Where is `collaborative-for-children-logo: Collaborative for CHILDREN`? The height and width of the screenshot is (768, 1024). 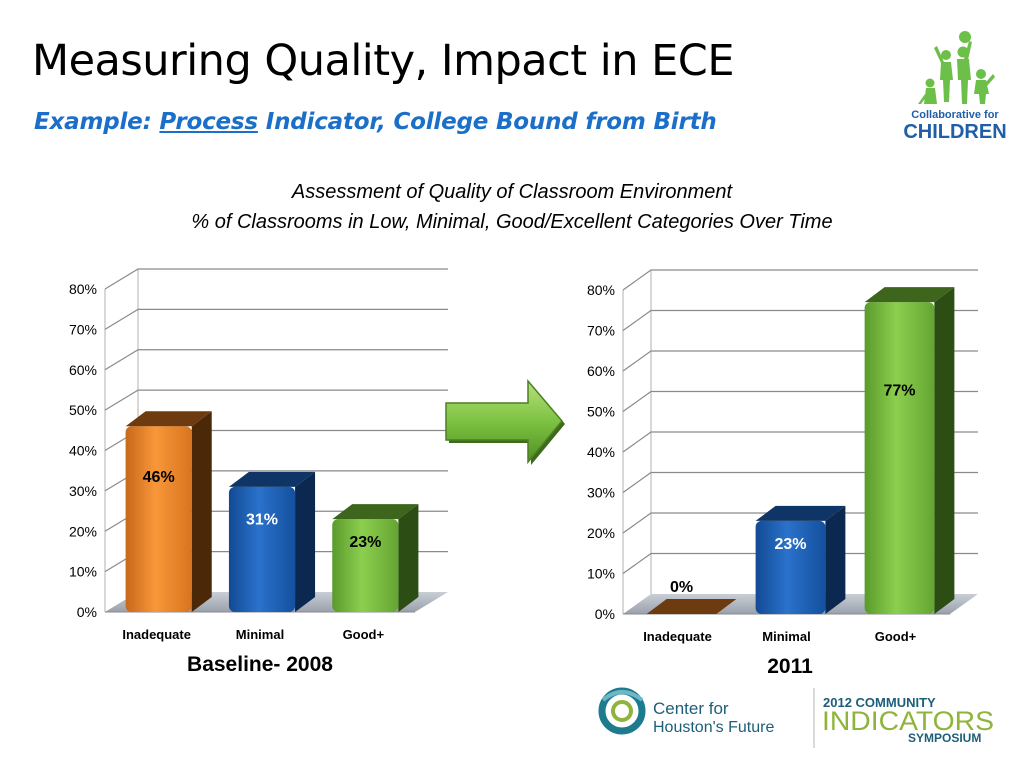 collaborative-for-children-logo: Collaborative for CHILDREN is located at coordinates (955, 87).